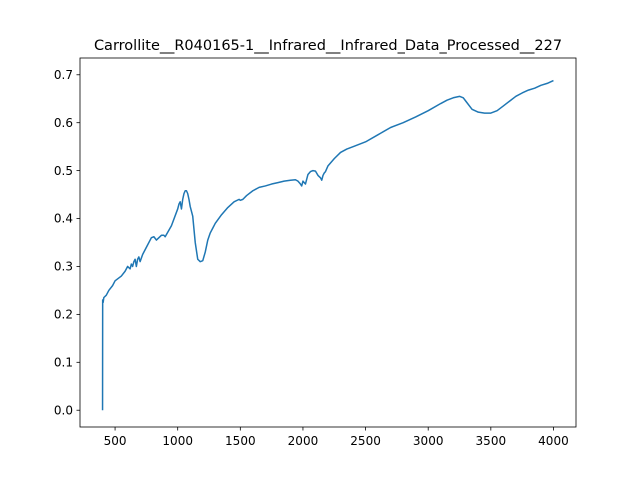  Describe the element at coordinates (63, 219) in the screenshot. I see `y-tick-label: 0.4` at that location.